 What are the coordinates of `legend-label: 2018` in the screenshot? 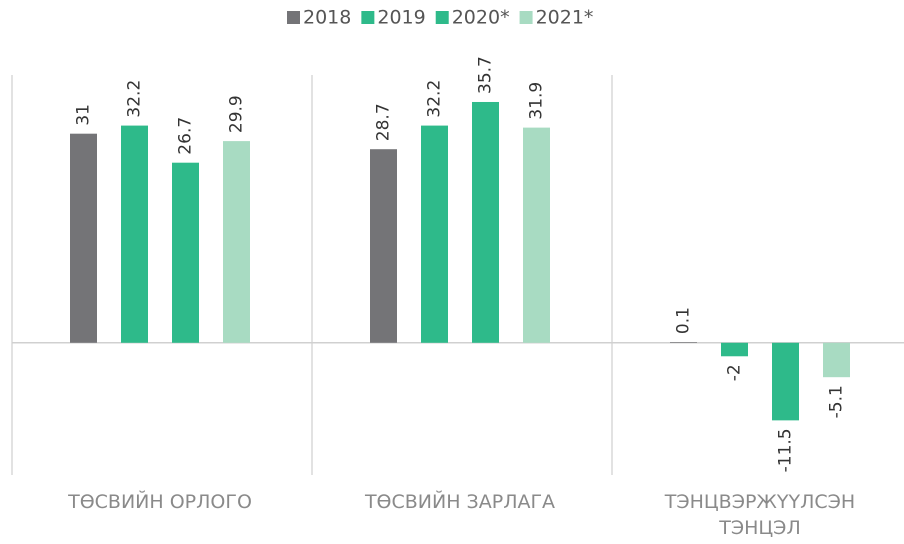 It's located at (327, 18).